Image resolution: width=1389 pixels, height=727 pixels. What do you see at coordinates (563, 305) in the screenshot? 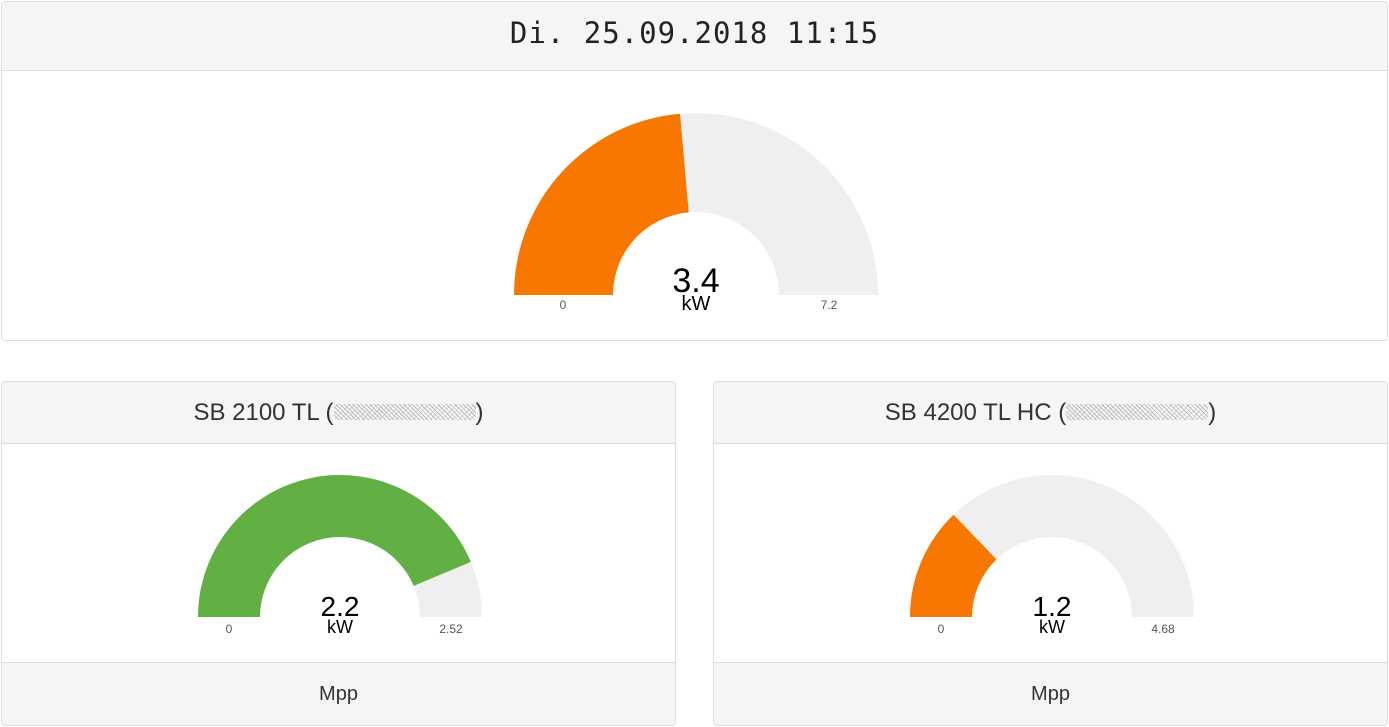
I see `total-gauge-min: 0` at bounding box center [563, 305].